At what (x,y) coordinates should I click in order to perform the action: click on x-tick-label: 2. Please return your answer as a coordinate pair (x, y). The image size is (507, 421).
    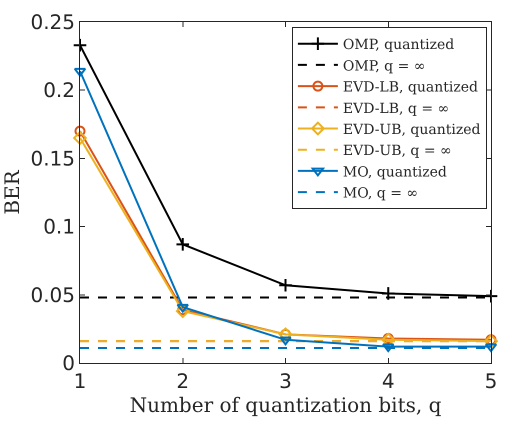
    Looking at the image, I should click on (183, 381).